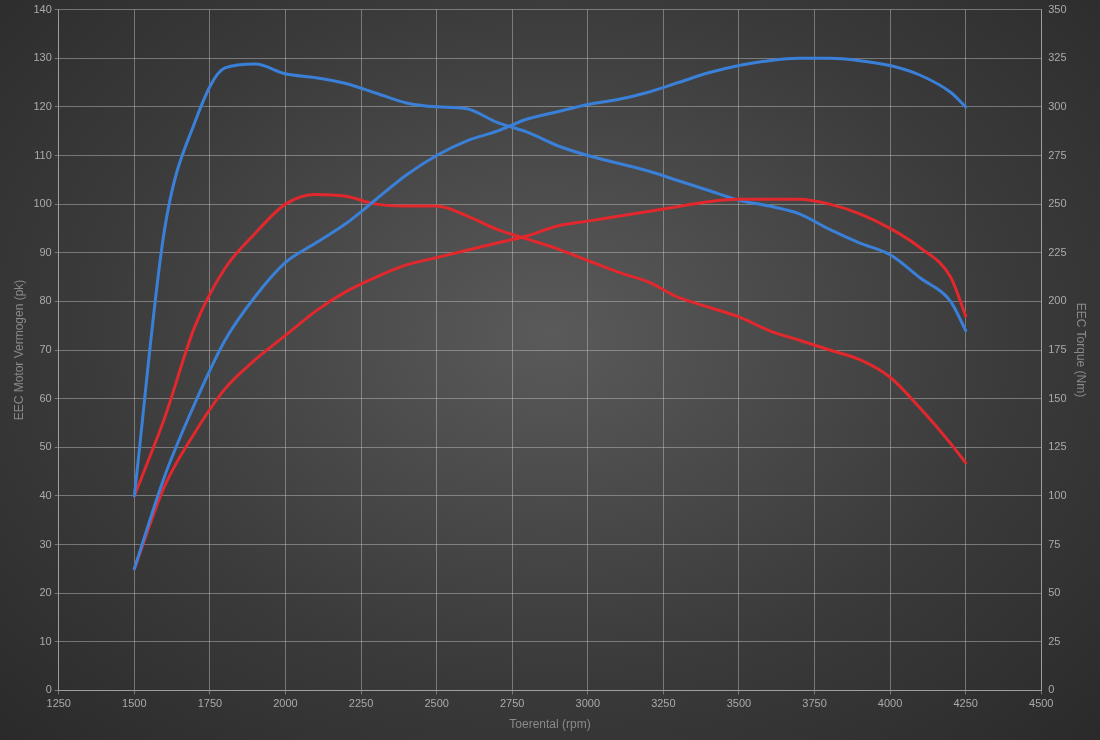 The height and width of the screenshot is (740, 1100). What do you see at coordinates (1051, 689) in the screenshot?
I see `y2-tick-label: 0` at bounding box center [1051, 689].